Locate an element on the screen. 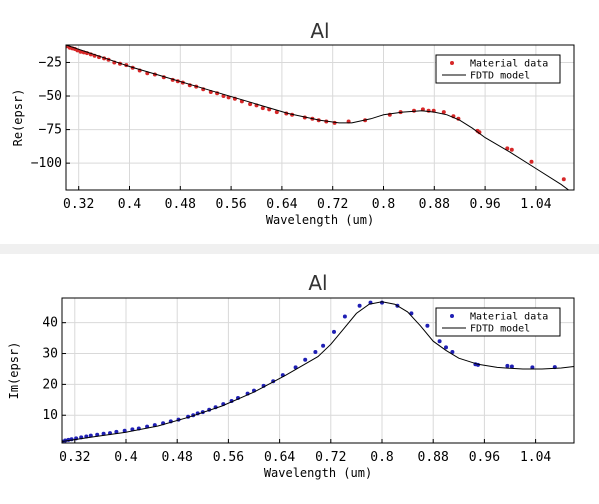 The width and height of the screenshot is (599, 504). y-tick-label: 10 is located at coordinates (50, 415).